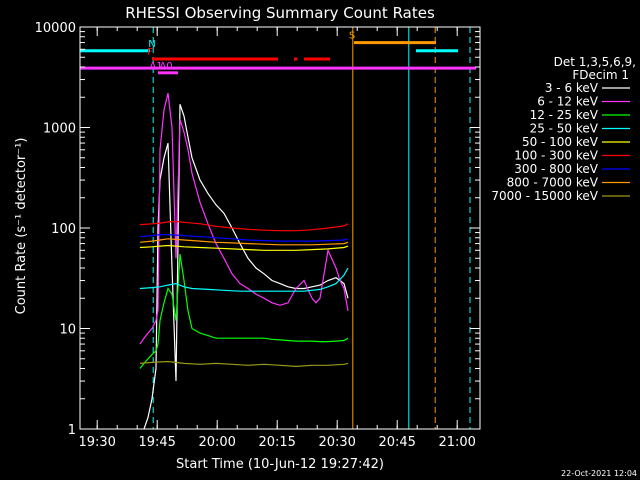 The height and width of the screenshot is (480, 640). Describe the element at coordinates (564, 115) in the screenshot. I see `legend-label-2: 12 - 25 keV` at that location.